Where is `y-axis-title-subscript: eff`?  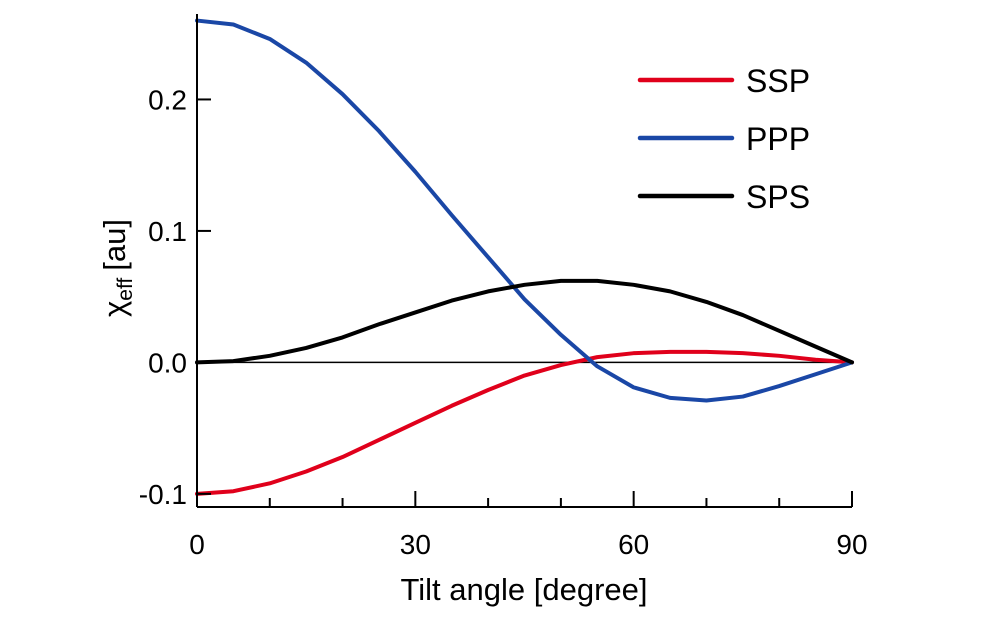
y-axis-title-subscript: eff is located at coordinates (125, 289).